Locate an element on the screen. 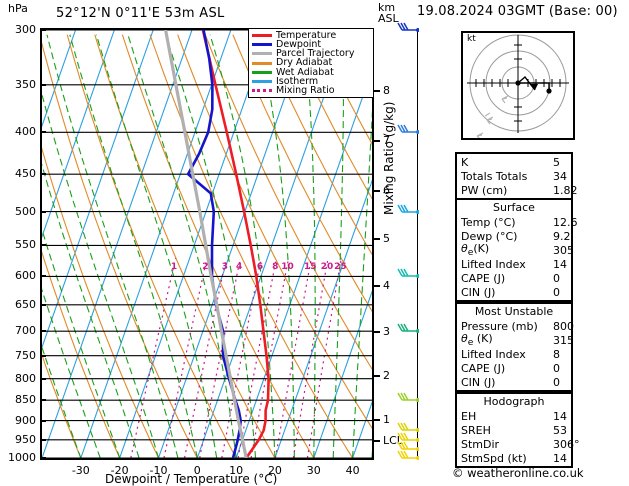 The height and width of the screenshot is (486, 629). surface-label: Temp (°C) is located at coordinates (488, 222).